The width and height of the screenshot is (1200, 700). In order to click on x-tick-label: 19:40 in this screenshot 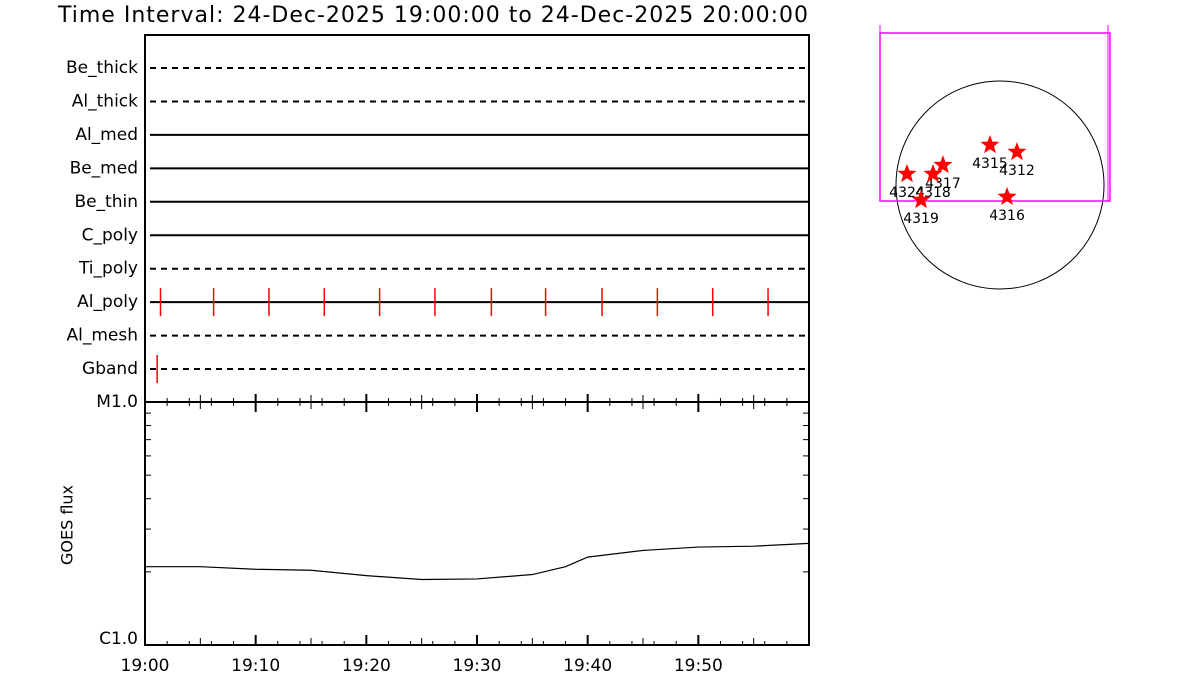, I will do `click(587, 666)`.